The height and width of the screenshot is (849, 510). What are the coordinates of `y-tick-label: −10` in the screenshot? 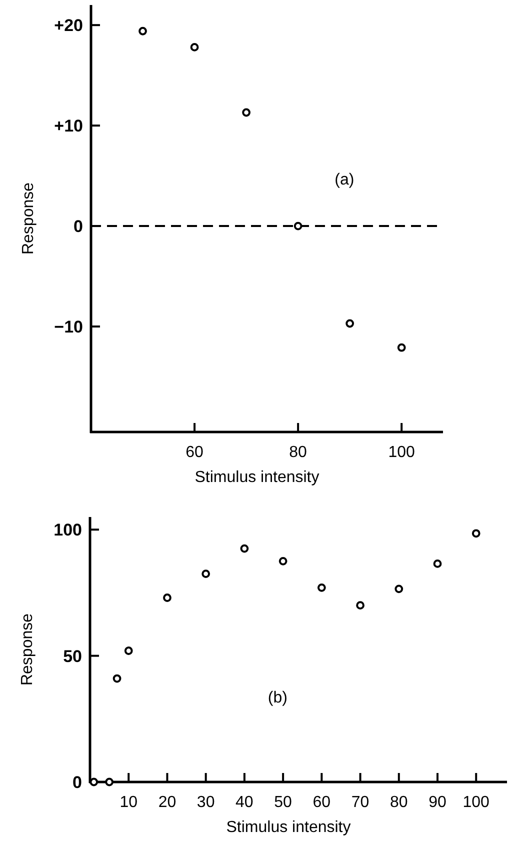 It's located at (68, 326).